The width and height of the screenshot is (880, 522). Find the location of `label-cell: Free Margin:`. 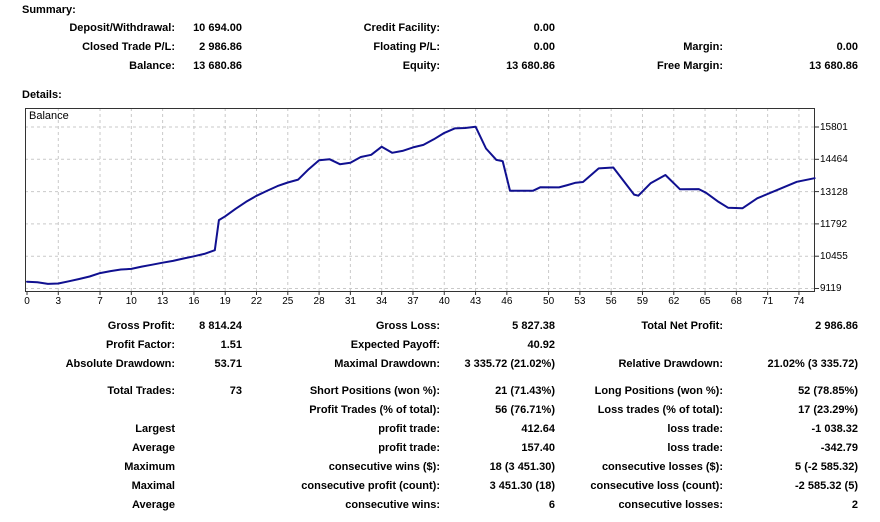

label-cell: Free Margin: is located at coordinates (689, 66).